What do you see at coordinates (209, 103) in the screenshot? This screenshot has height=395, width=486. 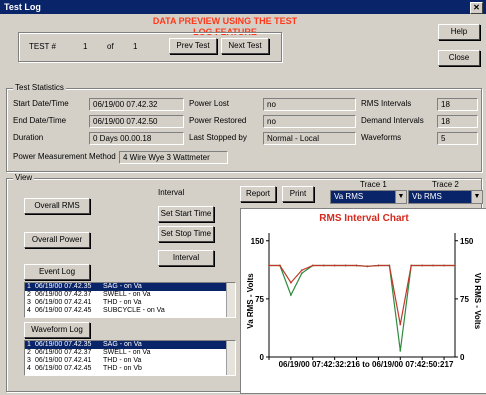 I see `power-lost-label: Power Lost` at bounding box center [209, 103].